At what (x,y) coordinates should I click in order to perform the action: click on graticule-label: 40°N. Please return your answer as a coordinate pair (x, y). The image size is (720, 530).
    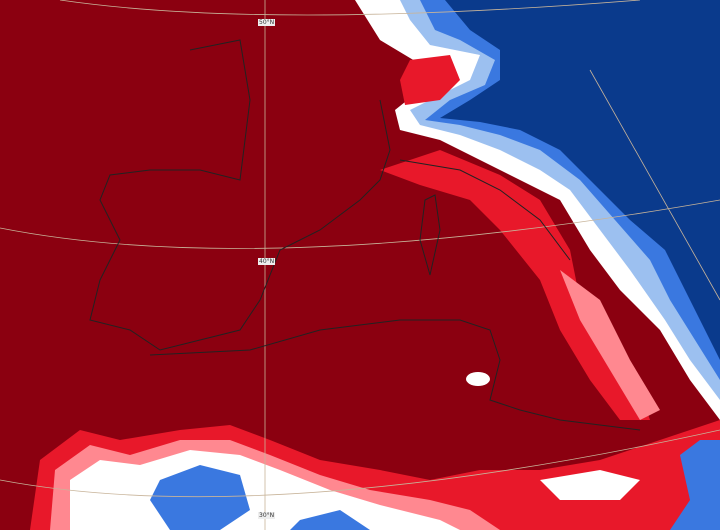
    Looking at the image, I should click on (267, 261).